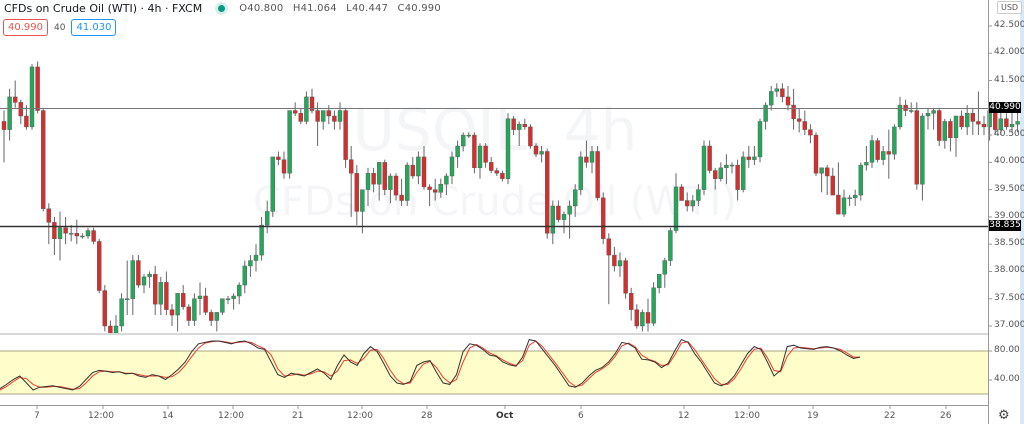 The image size is (1024, 424). I want to click on price-tick-label: 40.500, so click(1009, 134).